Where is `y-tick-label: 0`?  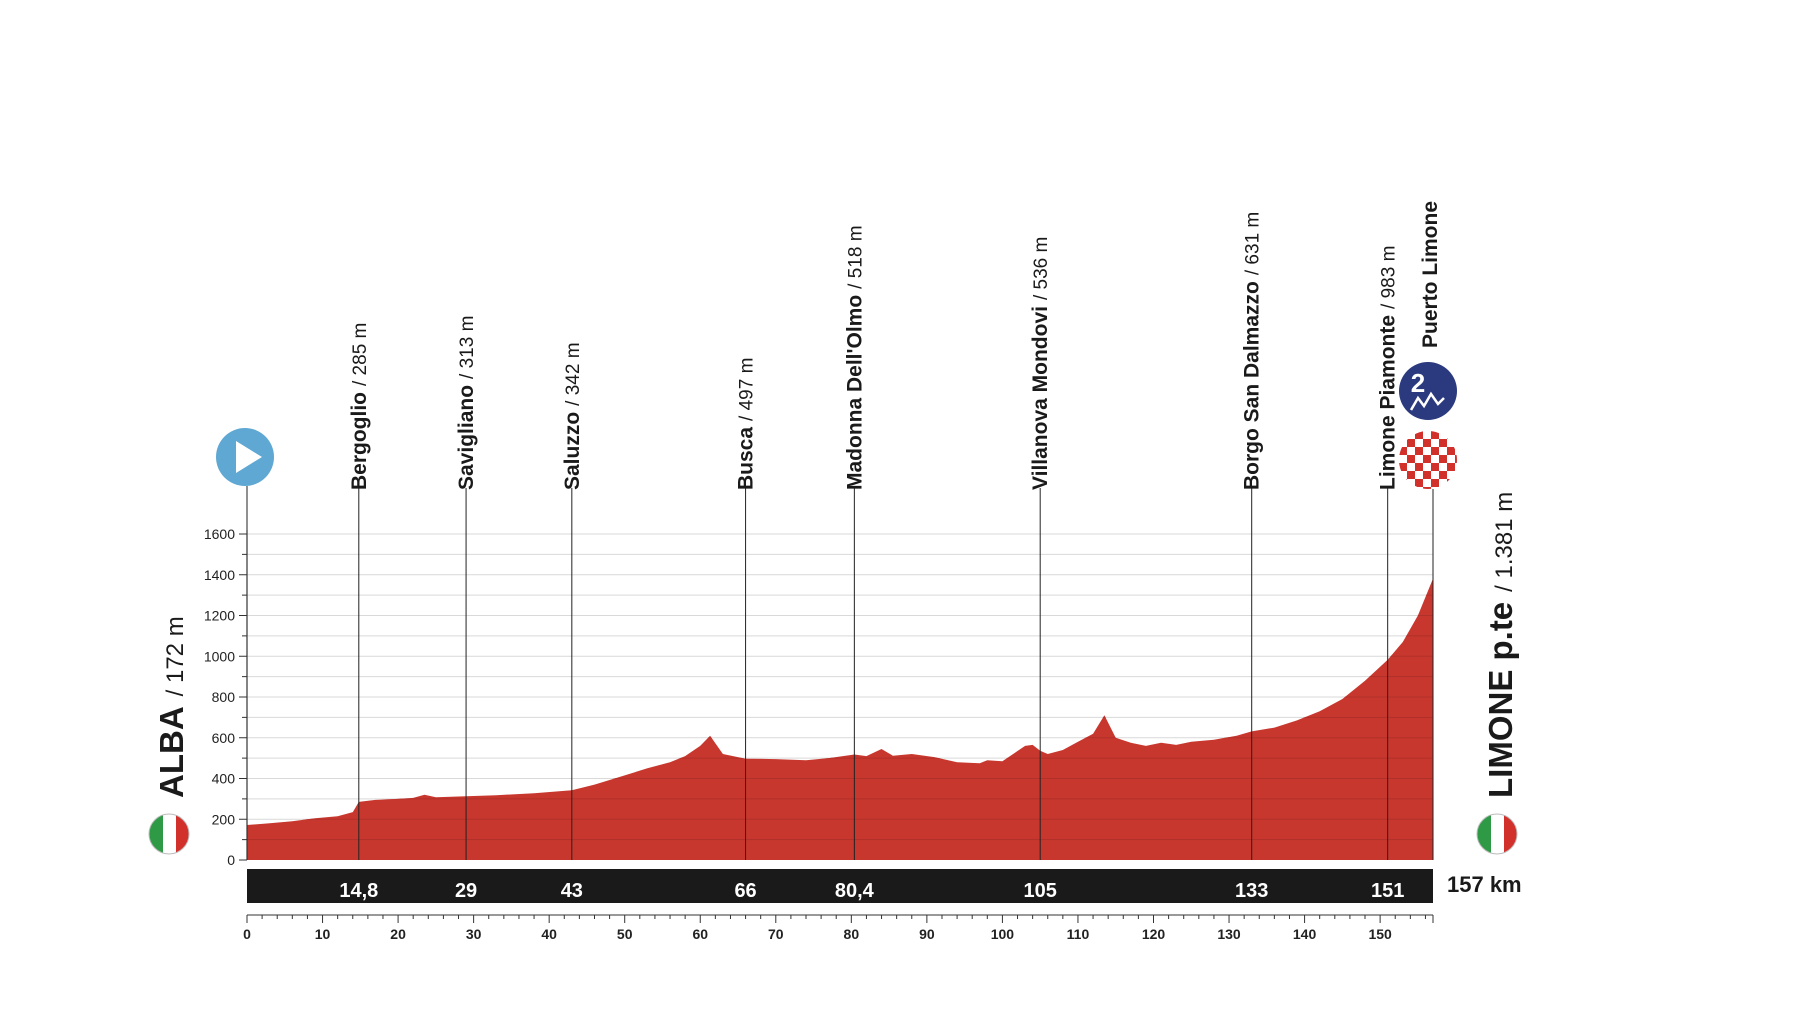
y-tick-label: 0 is located at coordinates (231, 860).